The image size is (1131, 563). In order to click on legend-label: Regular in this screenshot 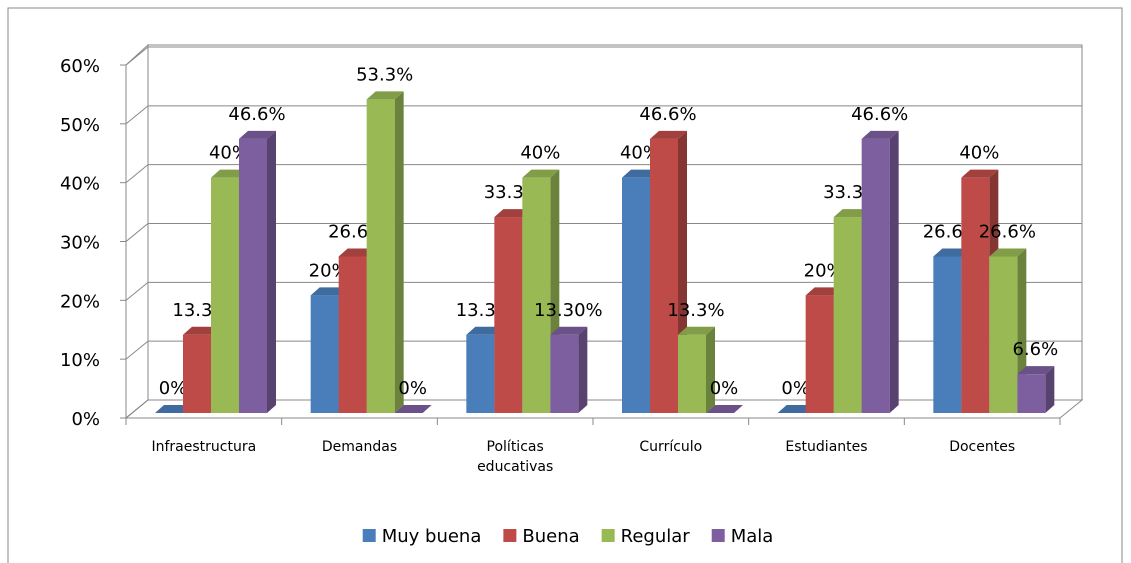, I will do `click(656, 536)`.